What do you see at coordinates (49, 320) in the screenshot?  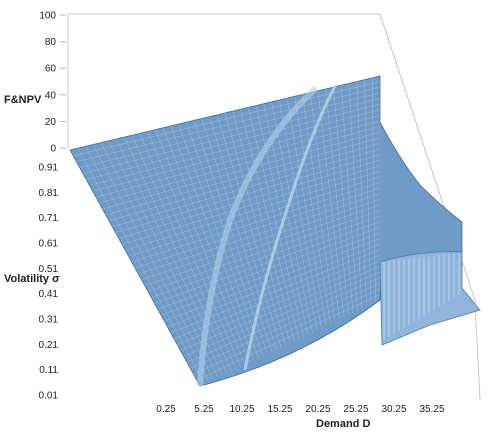 I see `y-tick-label: 0.31` at bounding box center [49, 320].